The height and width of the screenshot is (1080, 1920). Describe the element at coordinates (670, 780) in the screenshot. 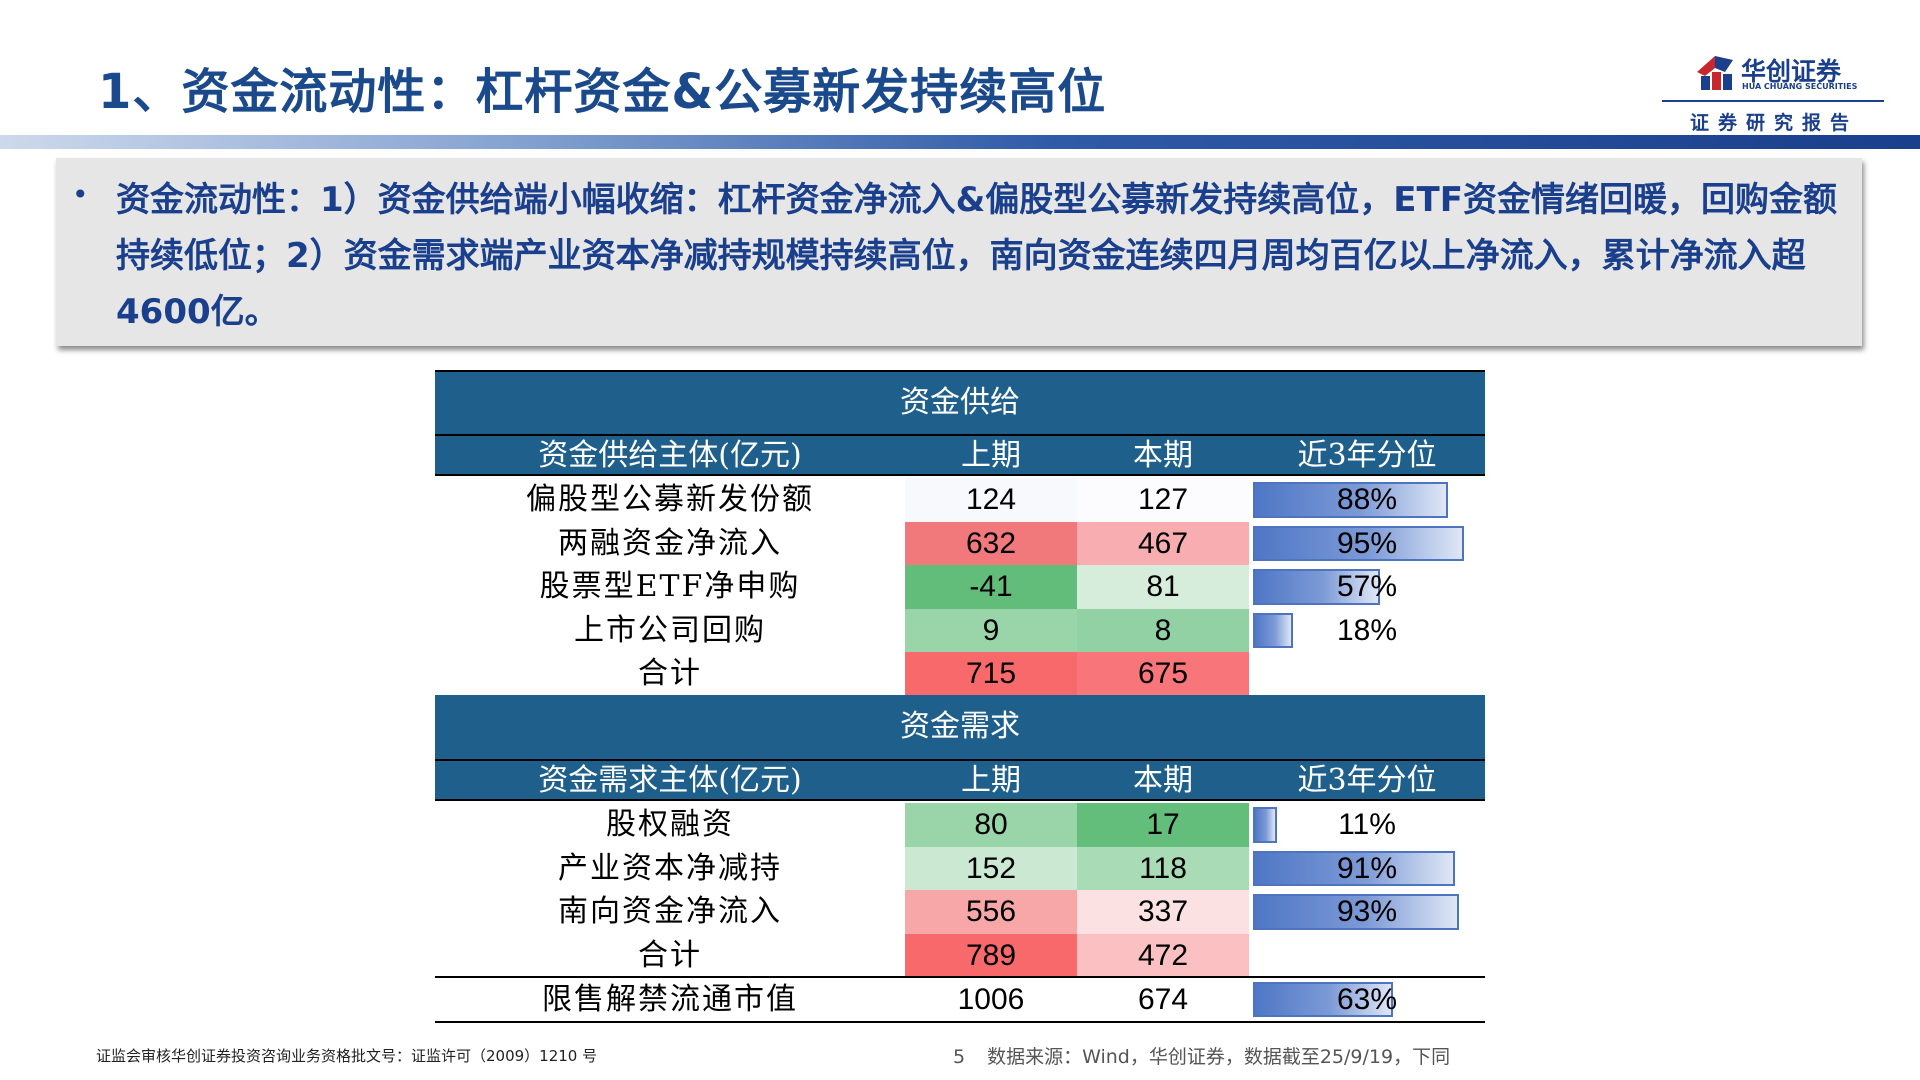

I see `header-subject: 资金需求主体(亿元)` at that location.